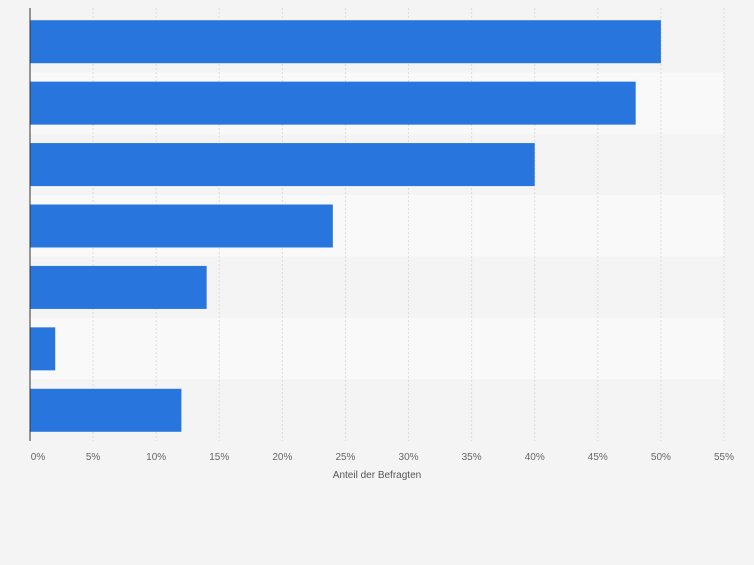 The image size is (754, 565). Describe the element at coordinates (377, 475) in the screenshot. I see `x-axis-title: Anteil der Befragten` at that location.